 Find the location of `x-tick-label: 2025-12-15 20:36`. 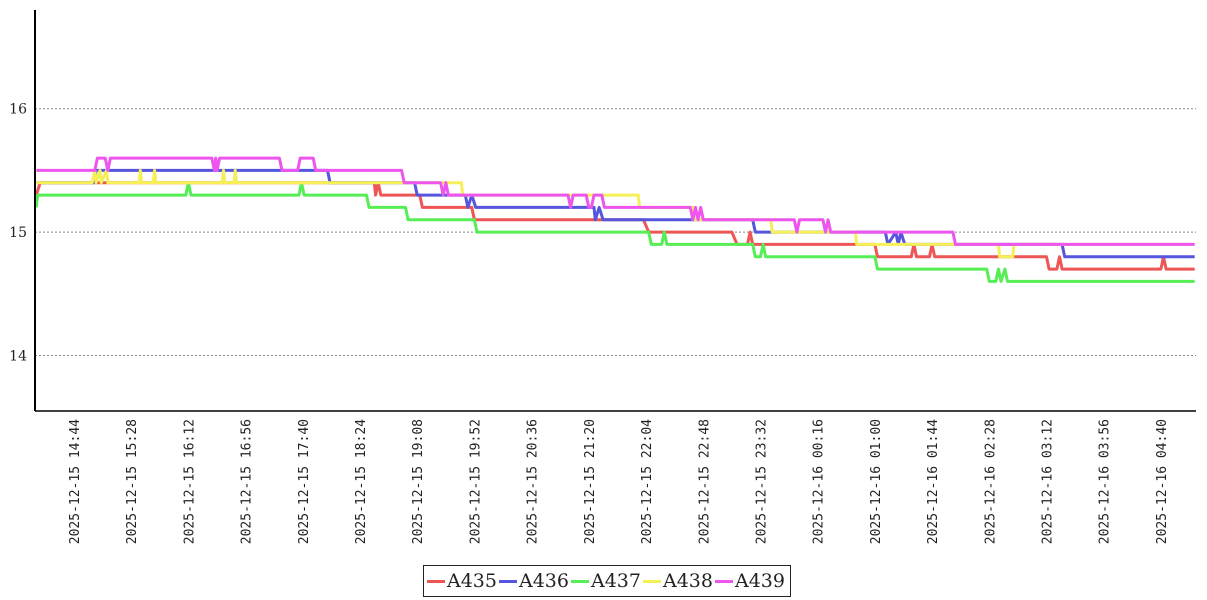

x-tick-label: 2025-12-15 20:36 is located at coordinates (533, 481).